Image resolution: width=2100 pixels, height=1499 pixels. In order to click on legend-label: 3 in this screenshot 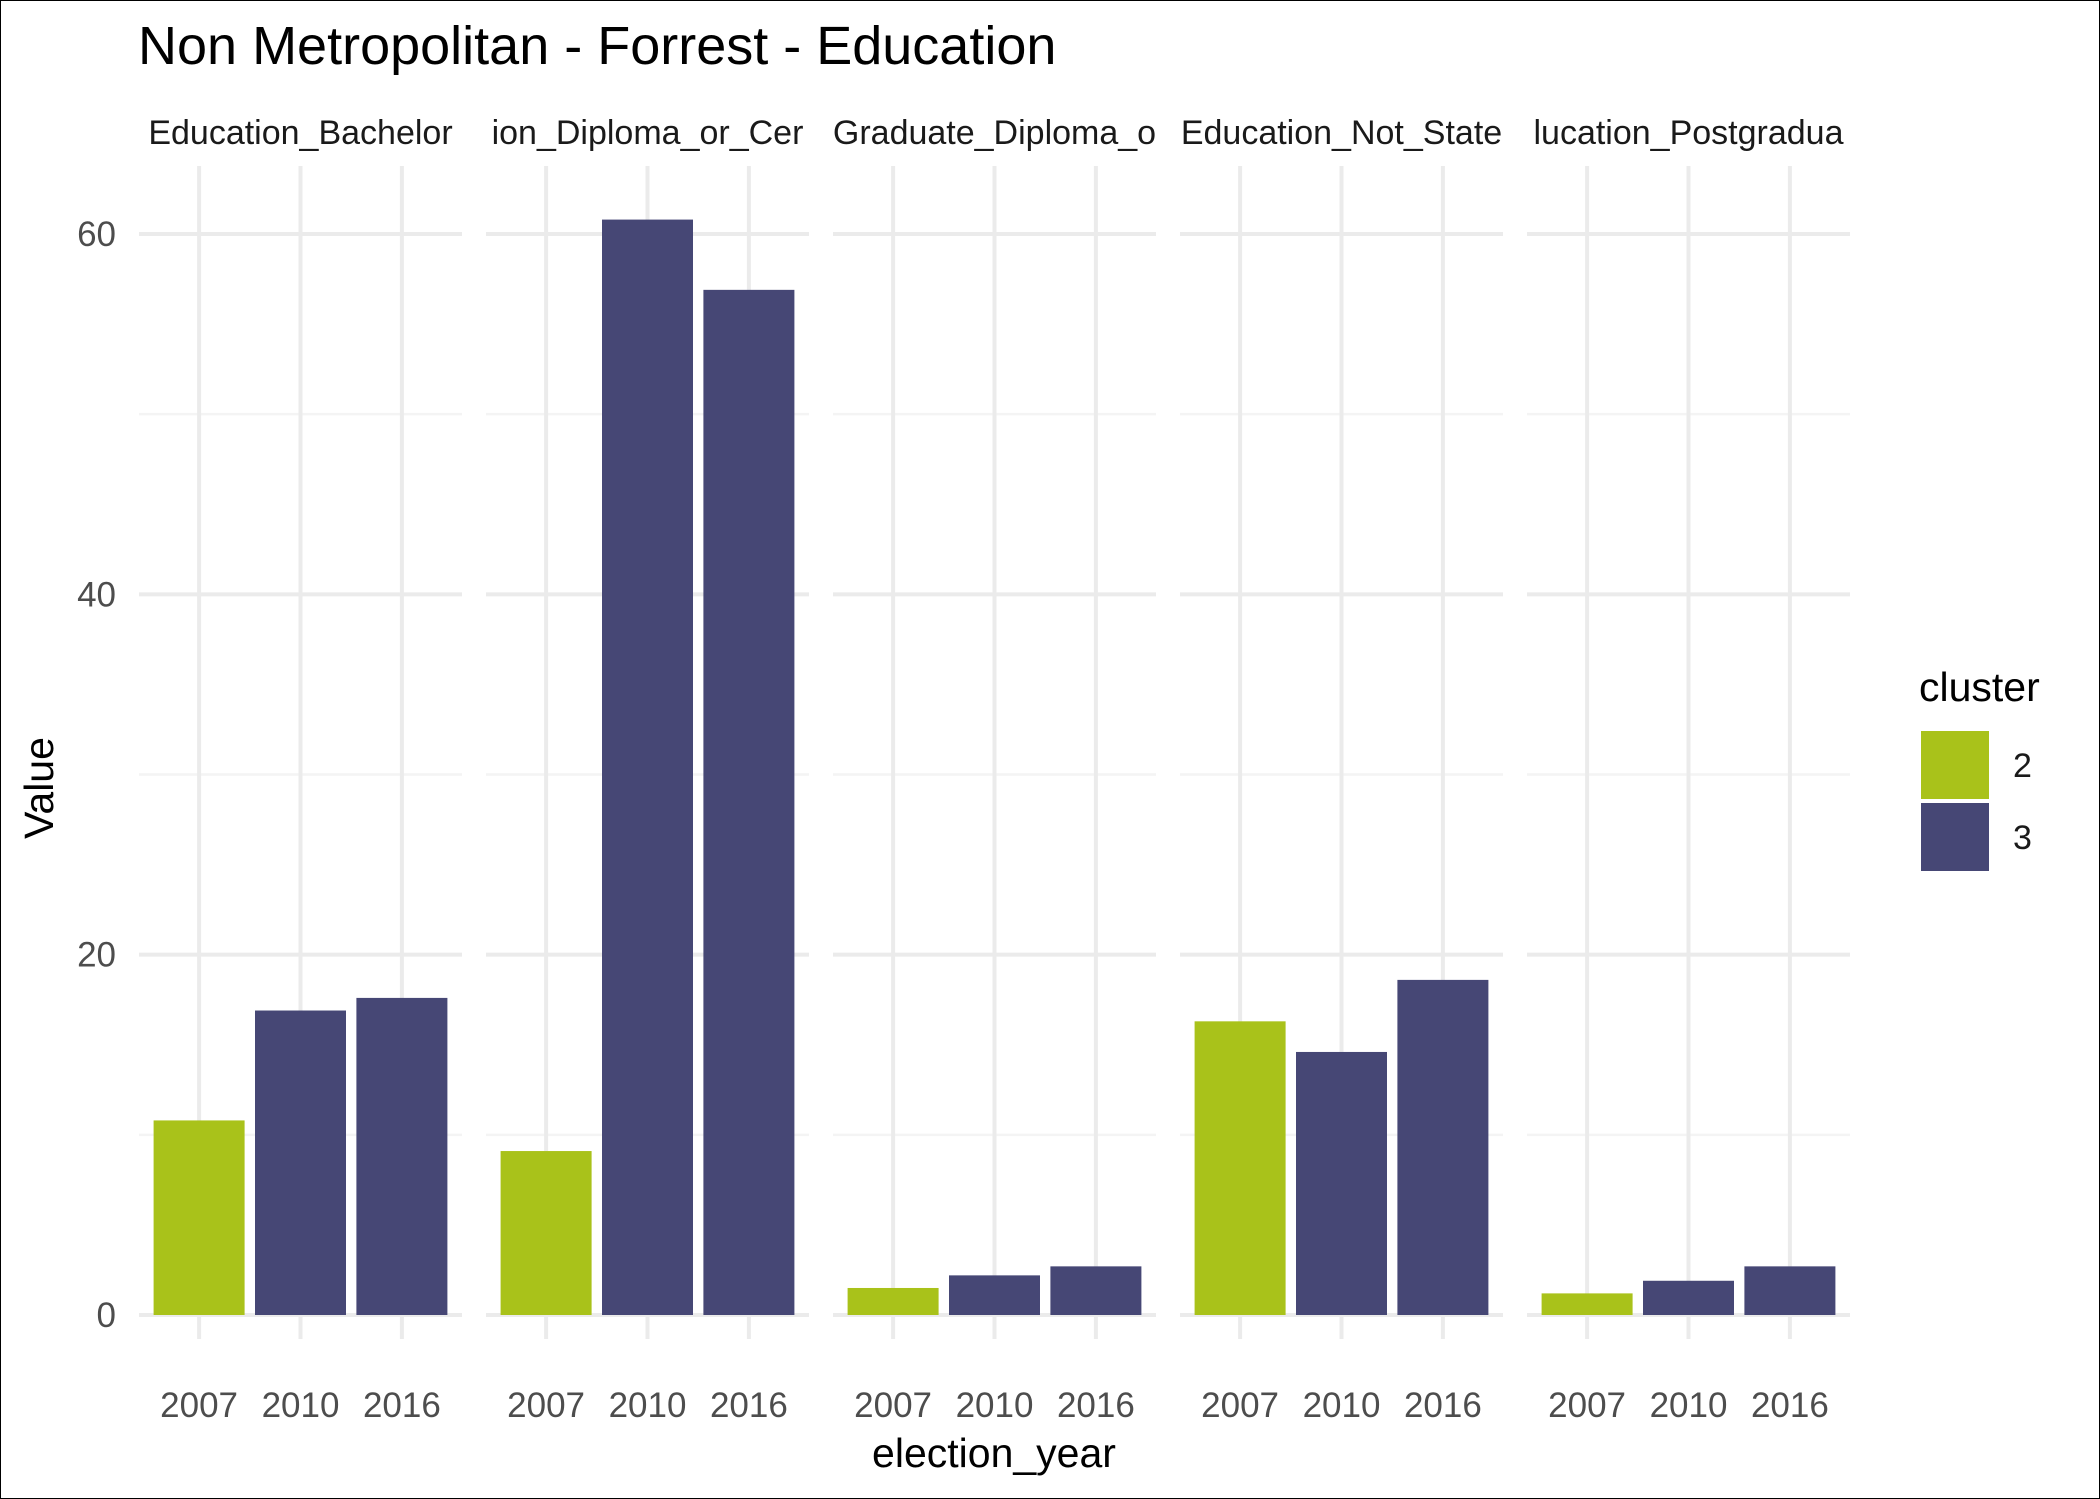, I will do `click(2022, 838)`.